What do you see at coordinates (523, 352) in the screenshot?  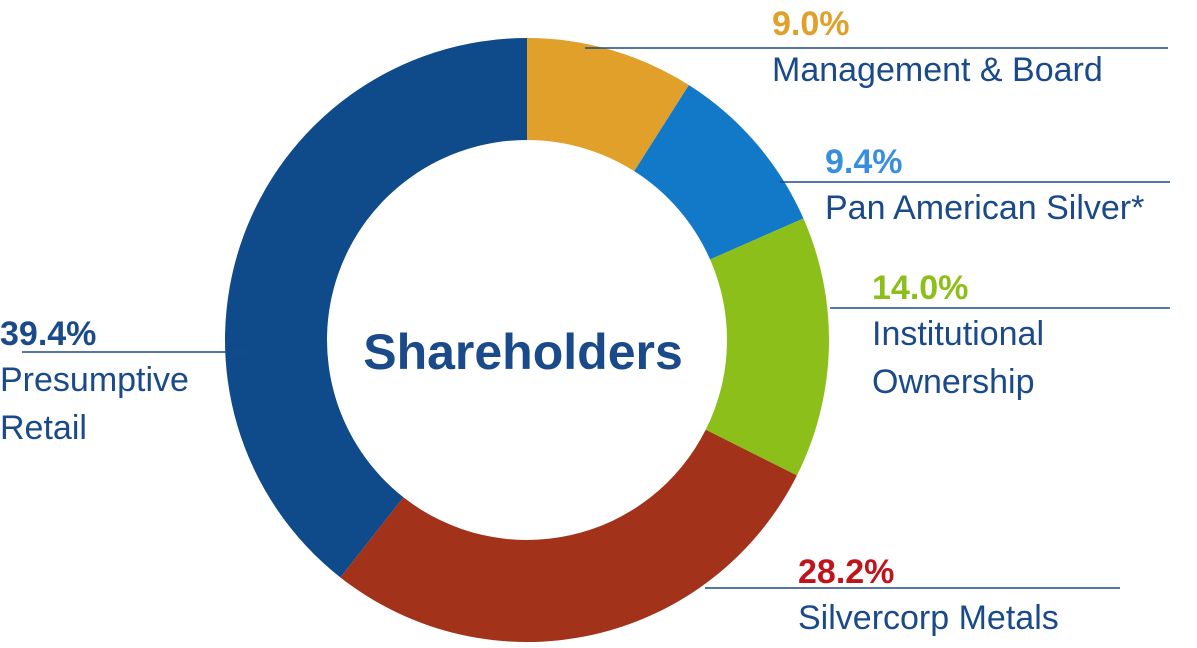 I see `center-title: Shareholders` at bounding box center [523, 352].